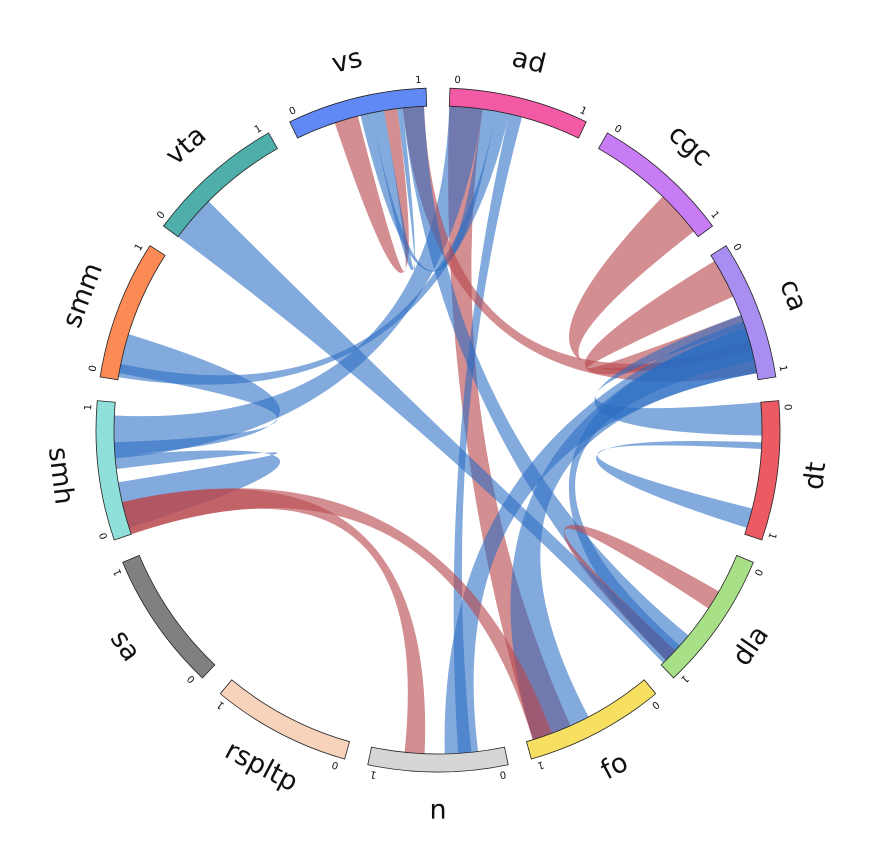 The height and width of the screenshot is (867, 873). Describe the element at coordinates (540, 764) in the screenshot. I see `tick-end-fo: 1` at that location.